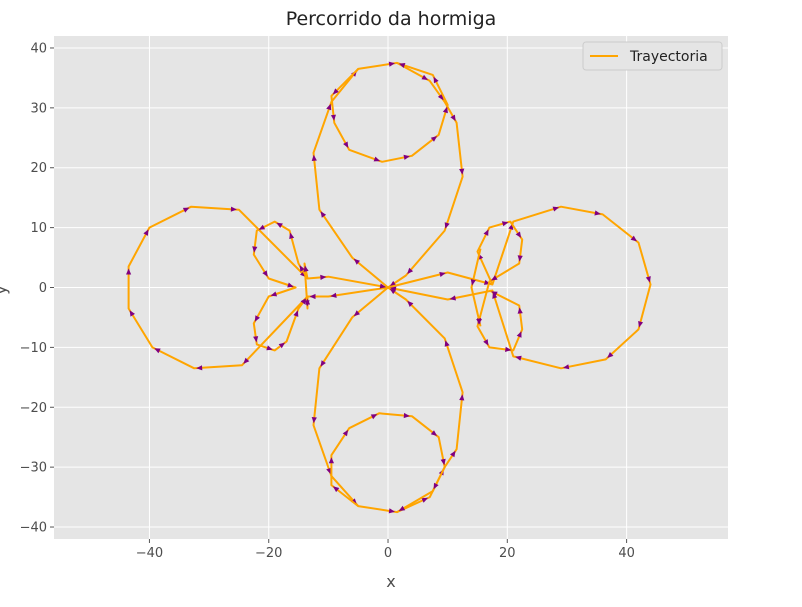 The height and width of the screenshot is (607, 802). Describe the element at coordinates (38, 48) in the screenshot. I see `y-tick-label: 40` at that location.